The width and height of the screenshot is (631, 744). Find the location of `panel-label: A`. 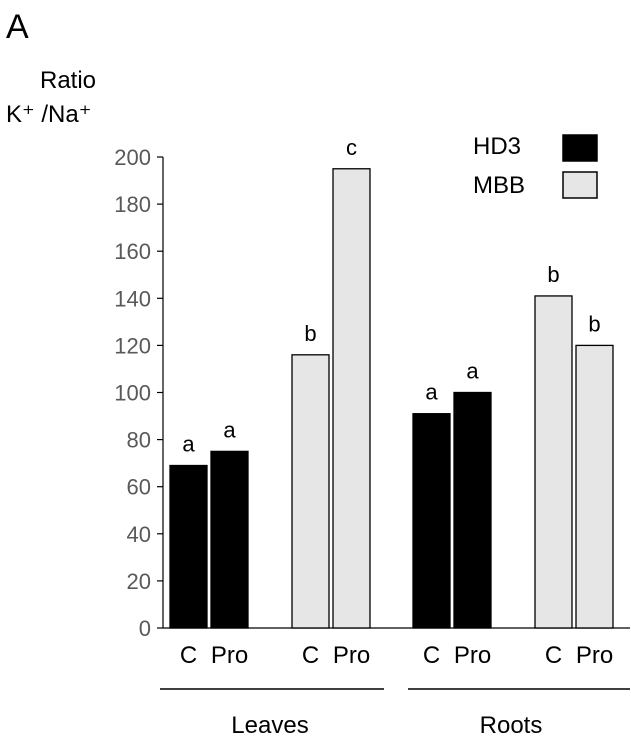

panel-label: A is located at coordinates (17, 27).